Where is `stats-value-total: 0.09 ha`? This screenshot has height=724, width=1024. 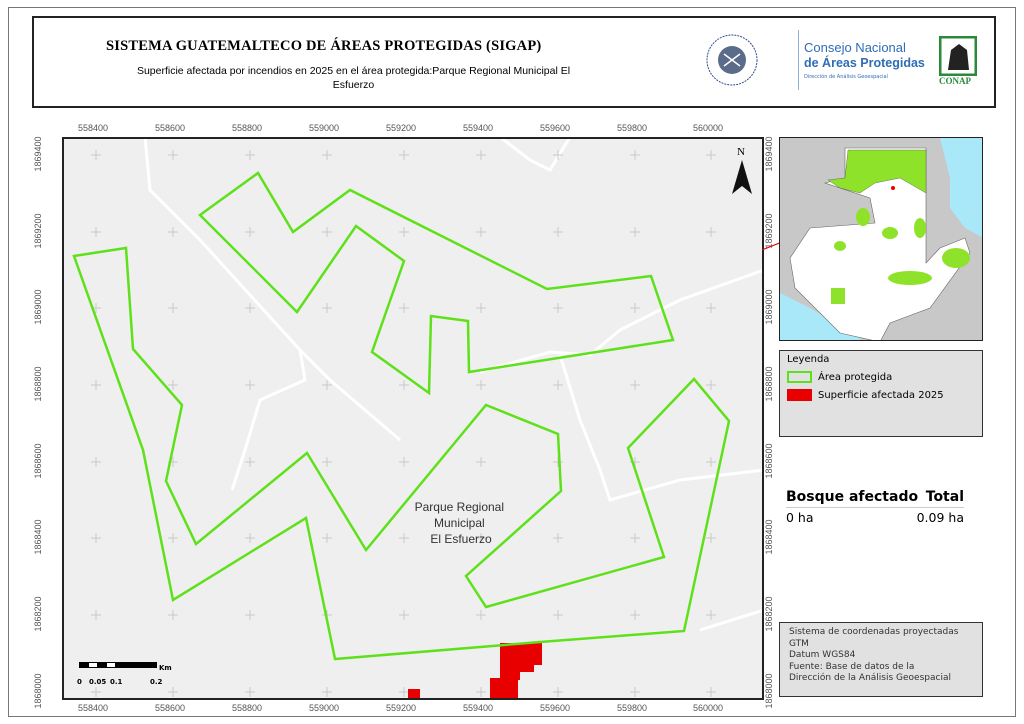 stats-value-total: 0.09 ha is located at coordinates (940, 517).